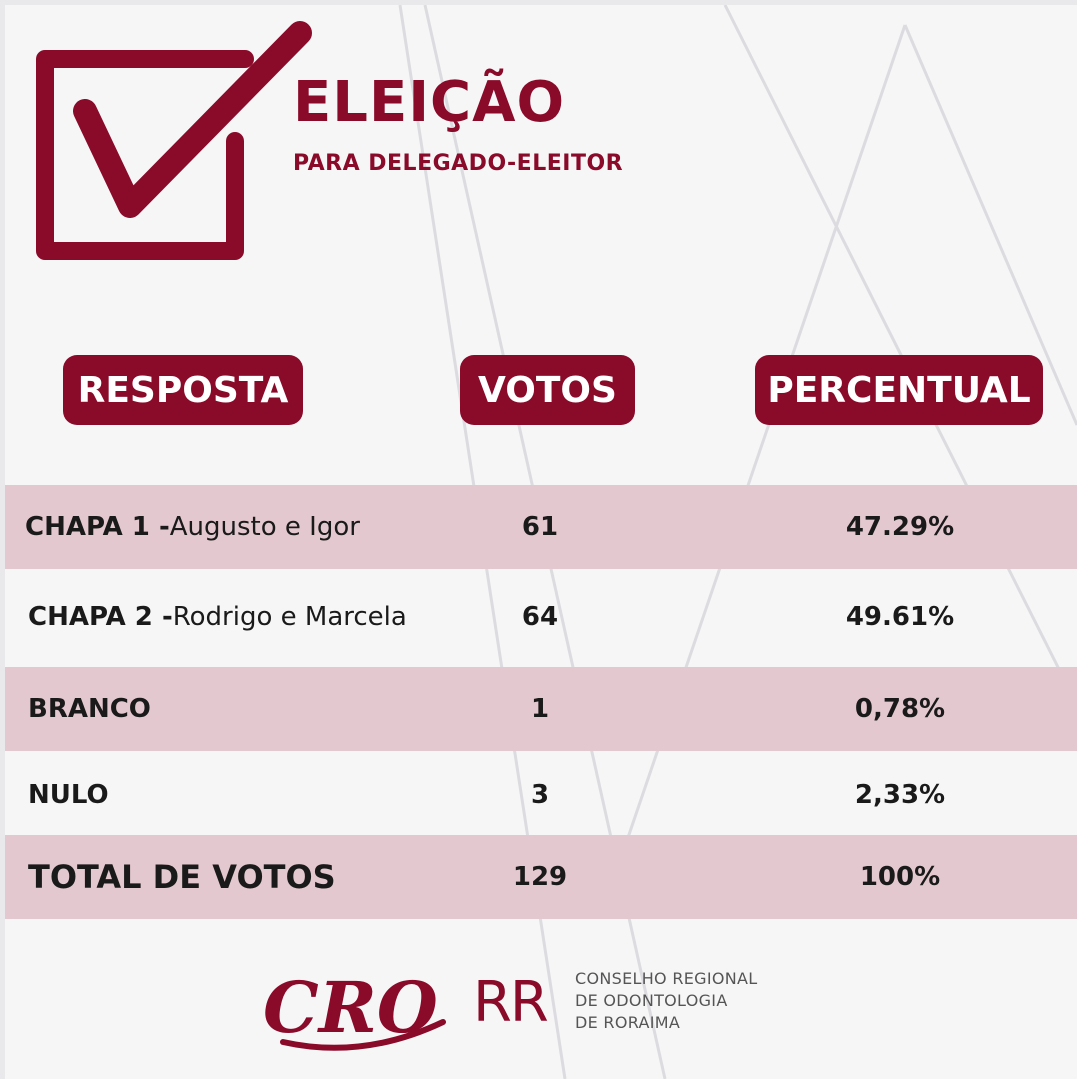 The height and width of the screenshot is (1079, 1077). I want to click on column-header-resposta: RESPOSTA, so click(183, 390).